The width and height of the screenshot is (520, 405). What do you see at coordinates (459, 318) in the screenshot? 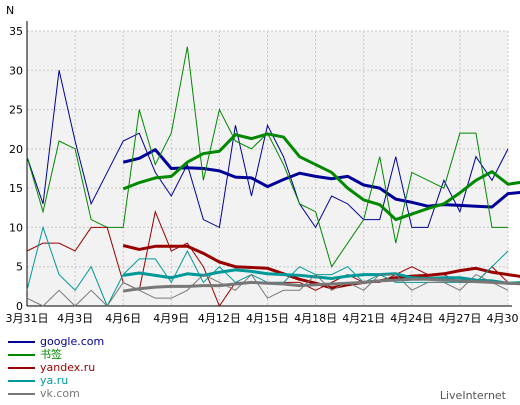
I see `x-tick-label: 4月27日` at bounding box center [459, 318].